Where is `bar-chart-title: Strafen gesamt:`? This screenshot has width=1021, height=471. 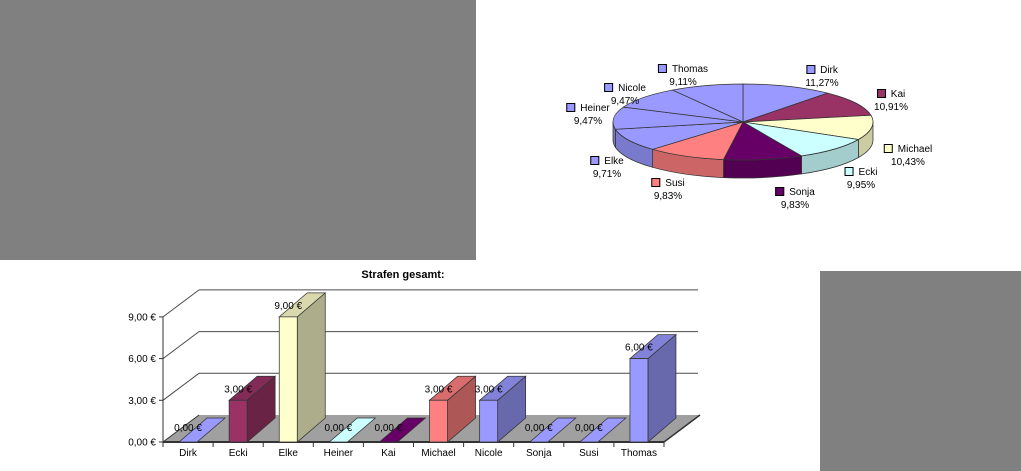
bar-chart-title: Strafen gesamt: is located at coordinates (403, 275).